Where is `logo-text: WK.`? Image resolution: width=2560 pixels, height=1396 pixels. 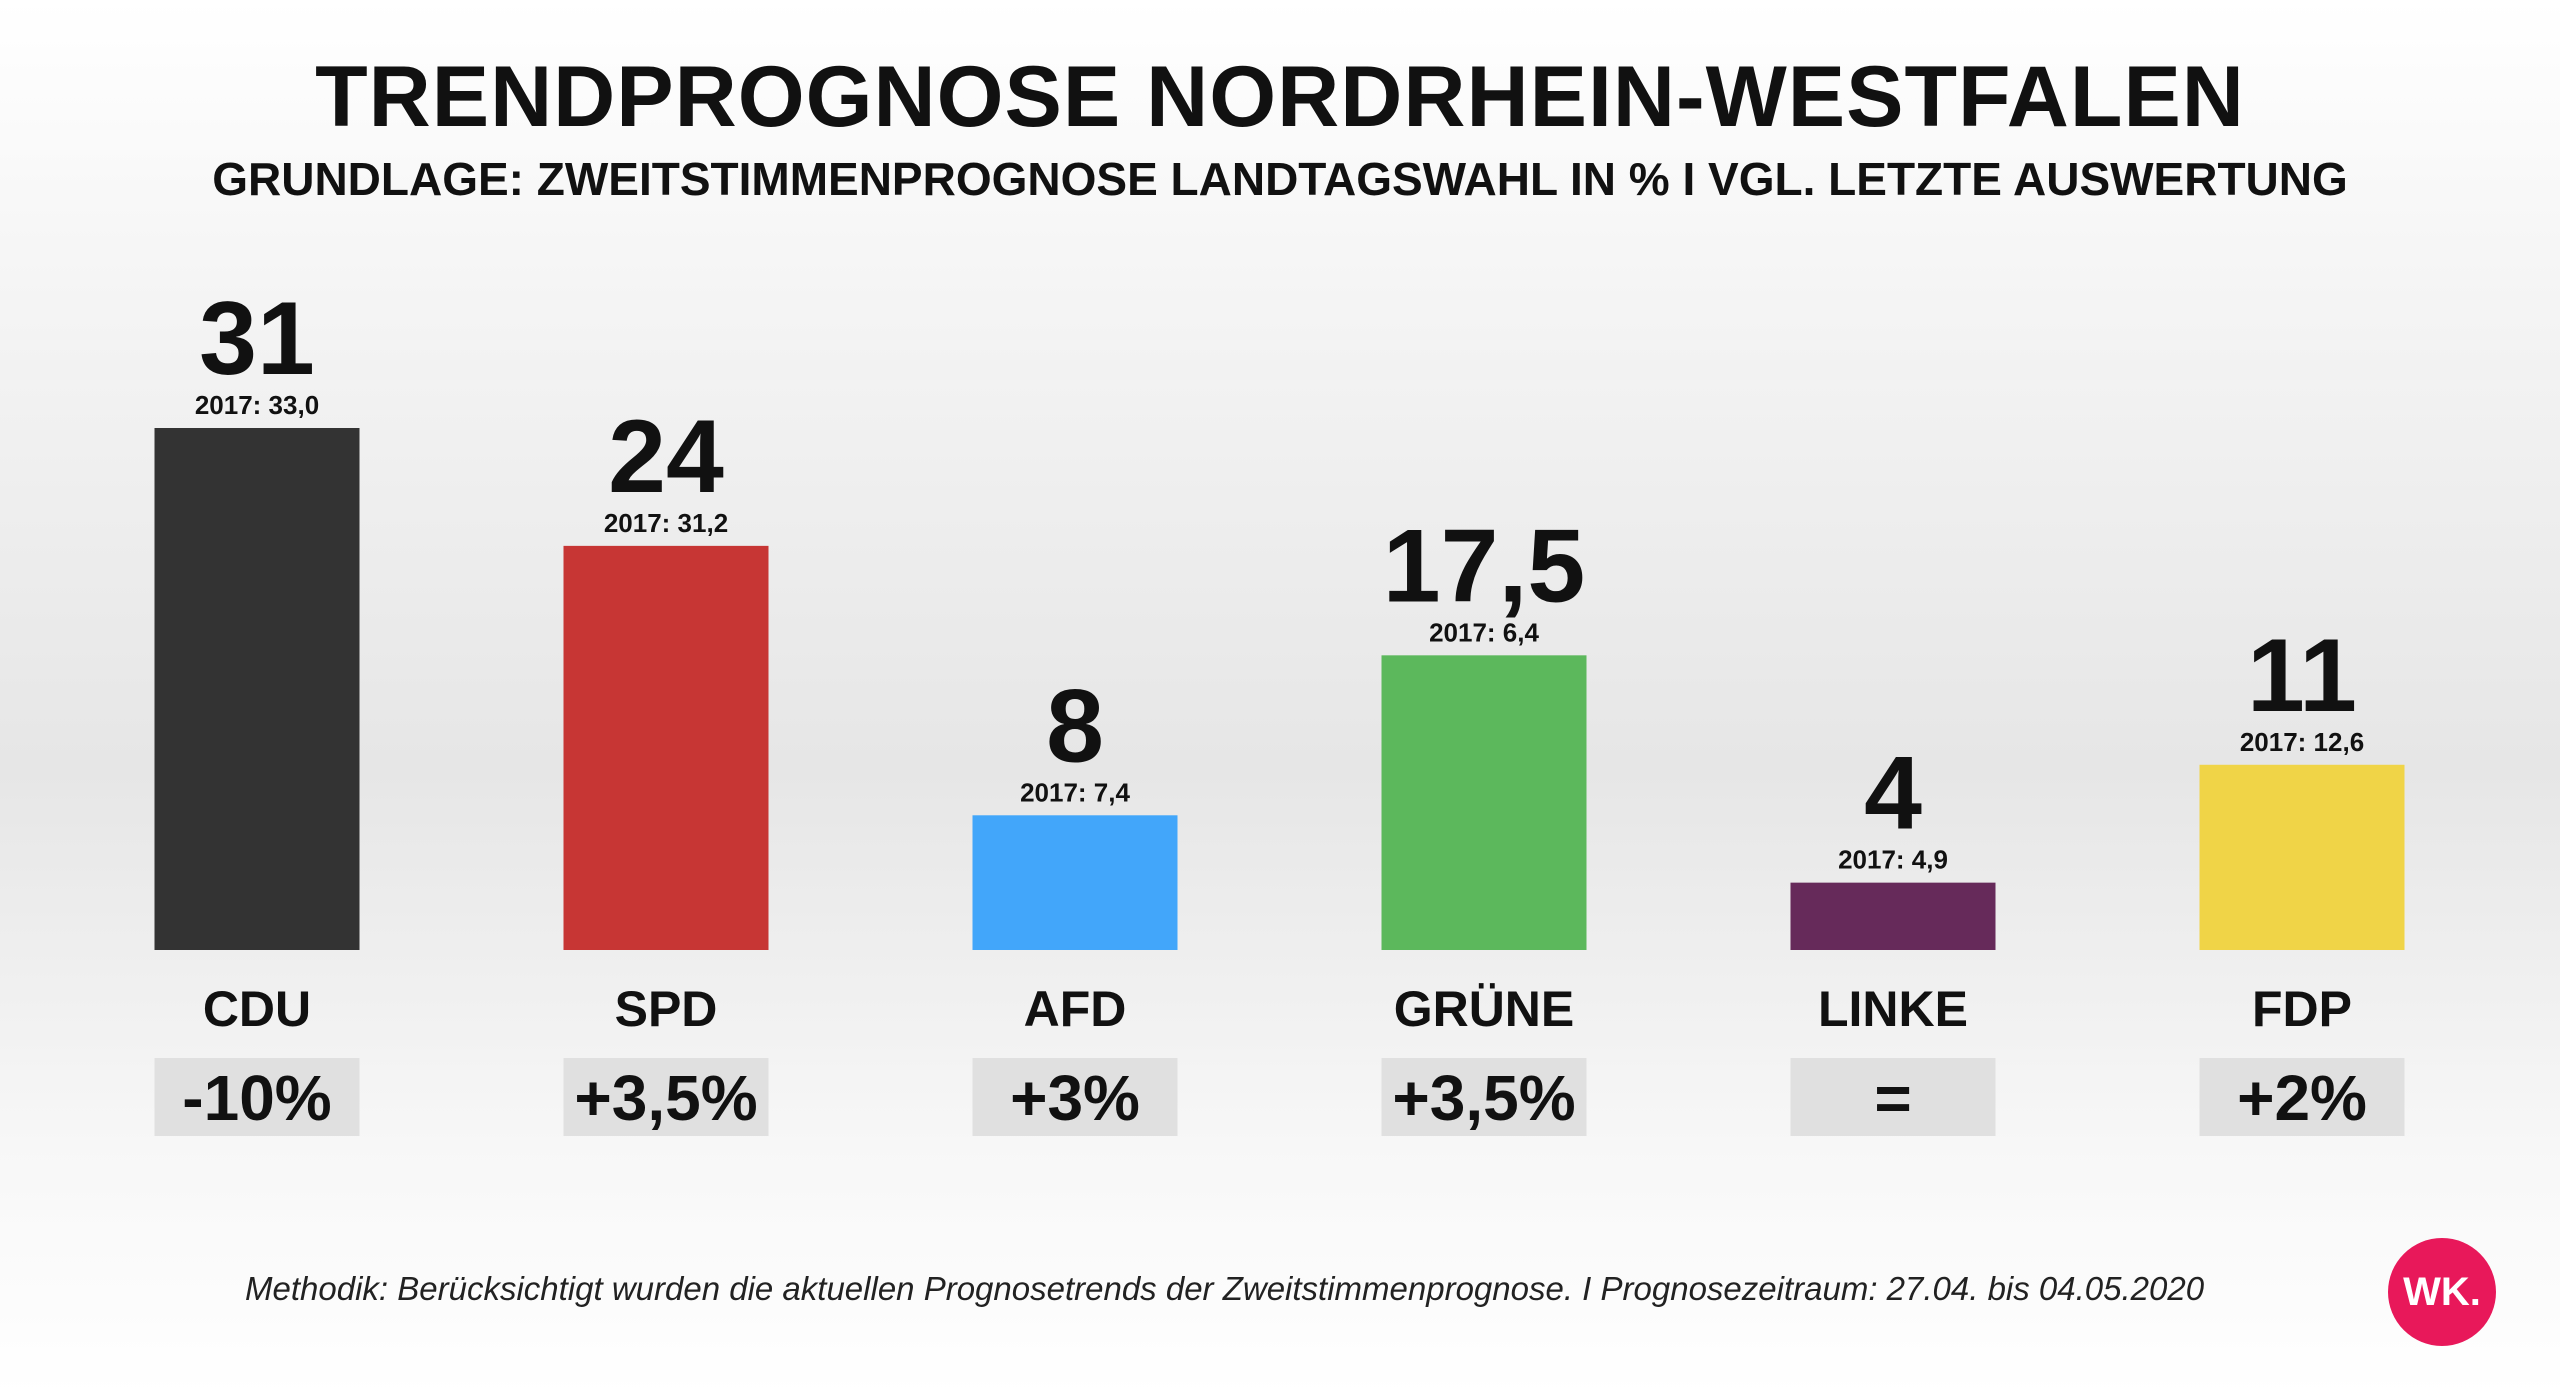
logo-text: WK. is located at coordinates (2442, 1291).